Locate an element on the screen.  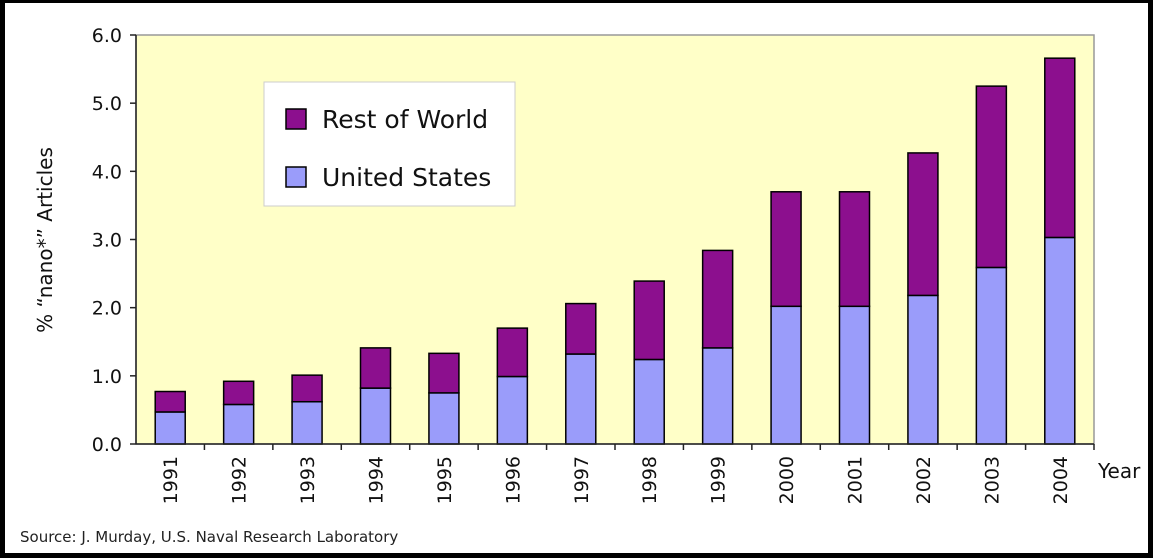
bar-united-states-2001 is located at coordinates (854, 375).